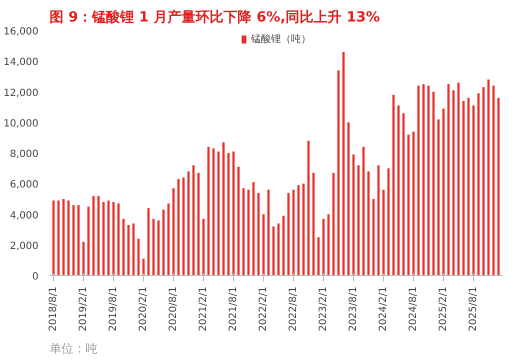 The width and height of the screenshot is (522, 360). Describe the element at coordinates (383, 309) in the screenshot. I see `x-tick-label: 2024/2/1` at that location.